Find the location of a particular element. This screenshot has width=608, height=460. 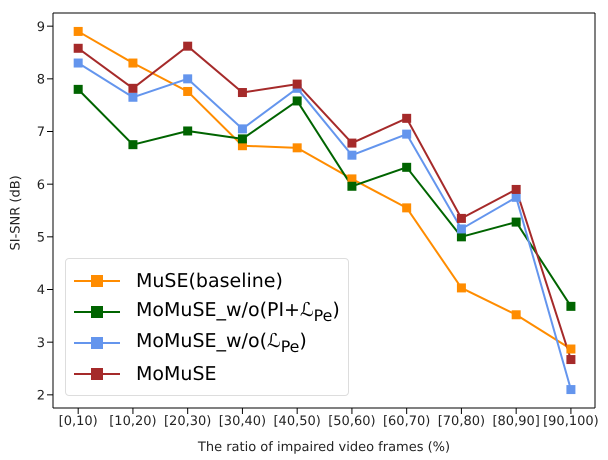

x-tick-label: [0,10) is located at coordinates (78, 422).